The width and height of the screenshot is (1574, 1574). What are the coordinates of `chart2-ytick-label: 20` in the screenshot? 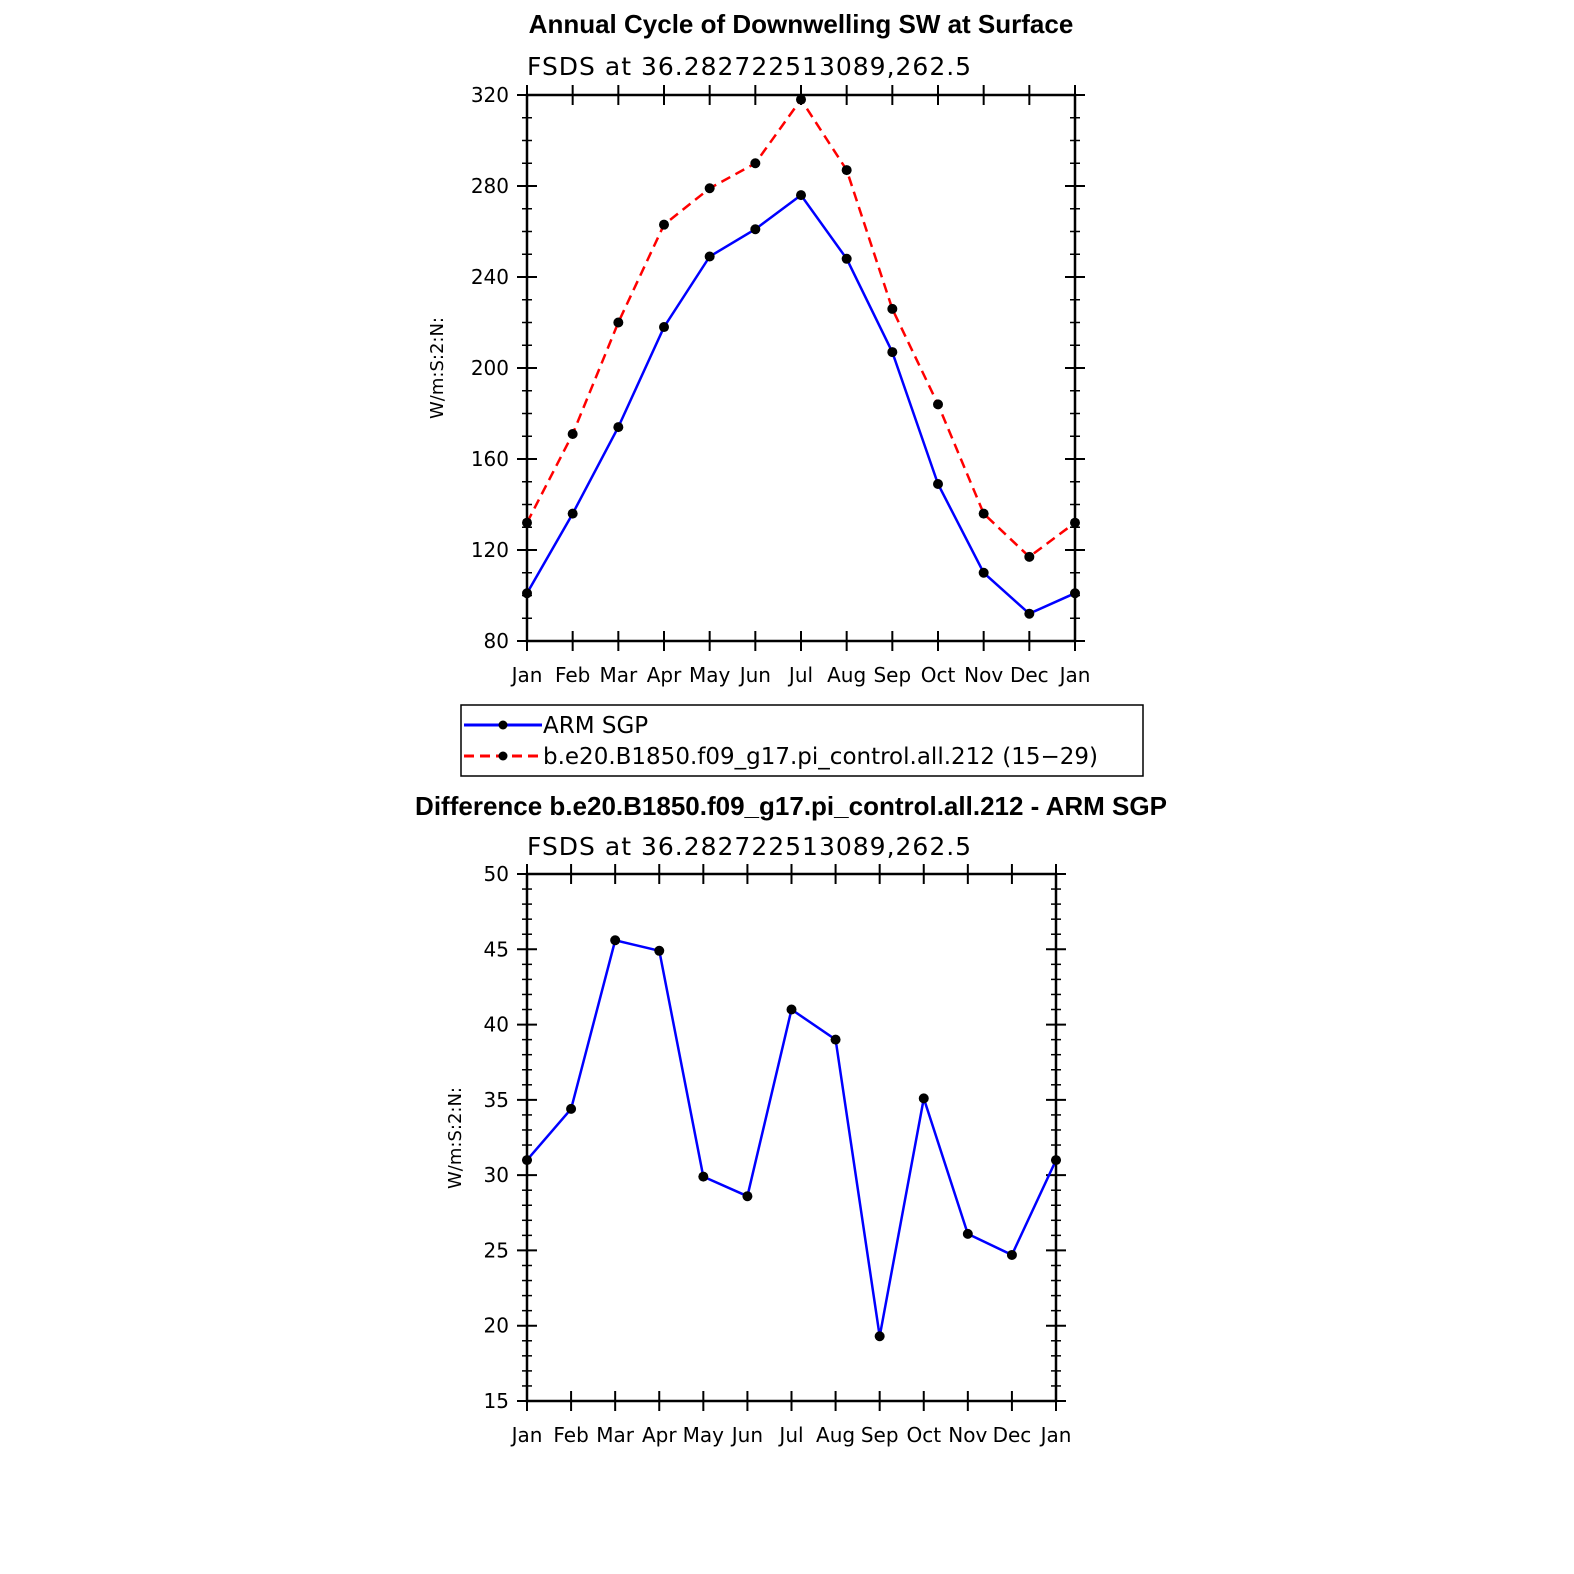 It's located at (496, 1326).